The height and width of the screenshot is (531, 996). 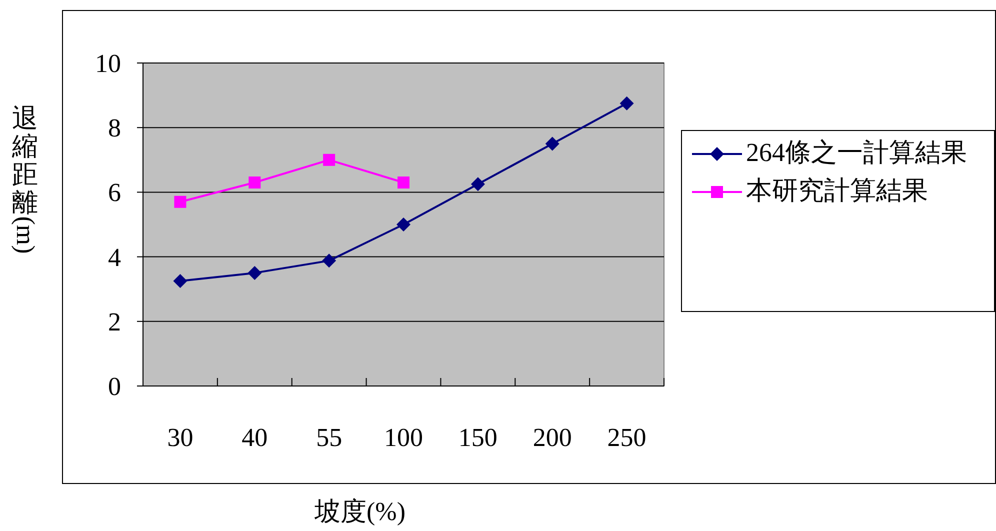 What do you see at coordinates (552, 437) in the screenshot?
I see `x-tick-label: 200` at bounding box center [552, 437].